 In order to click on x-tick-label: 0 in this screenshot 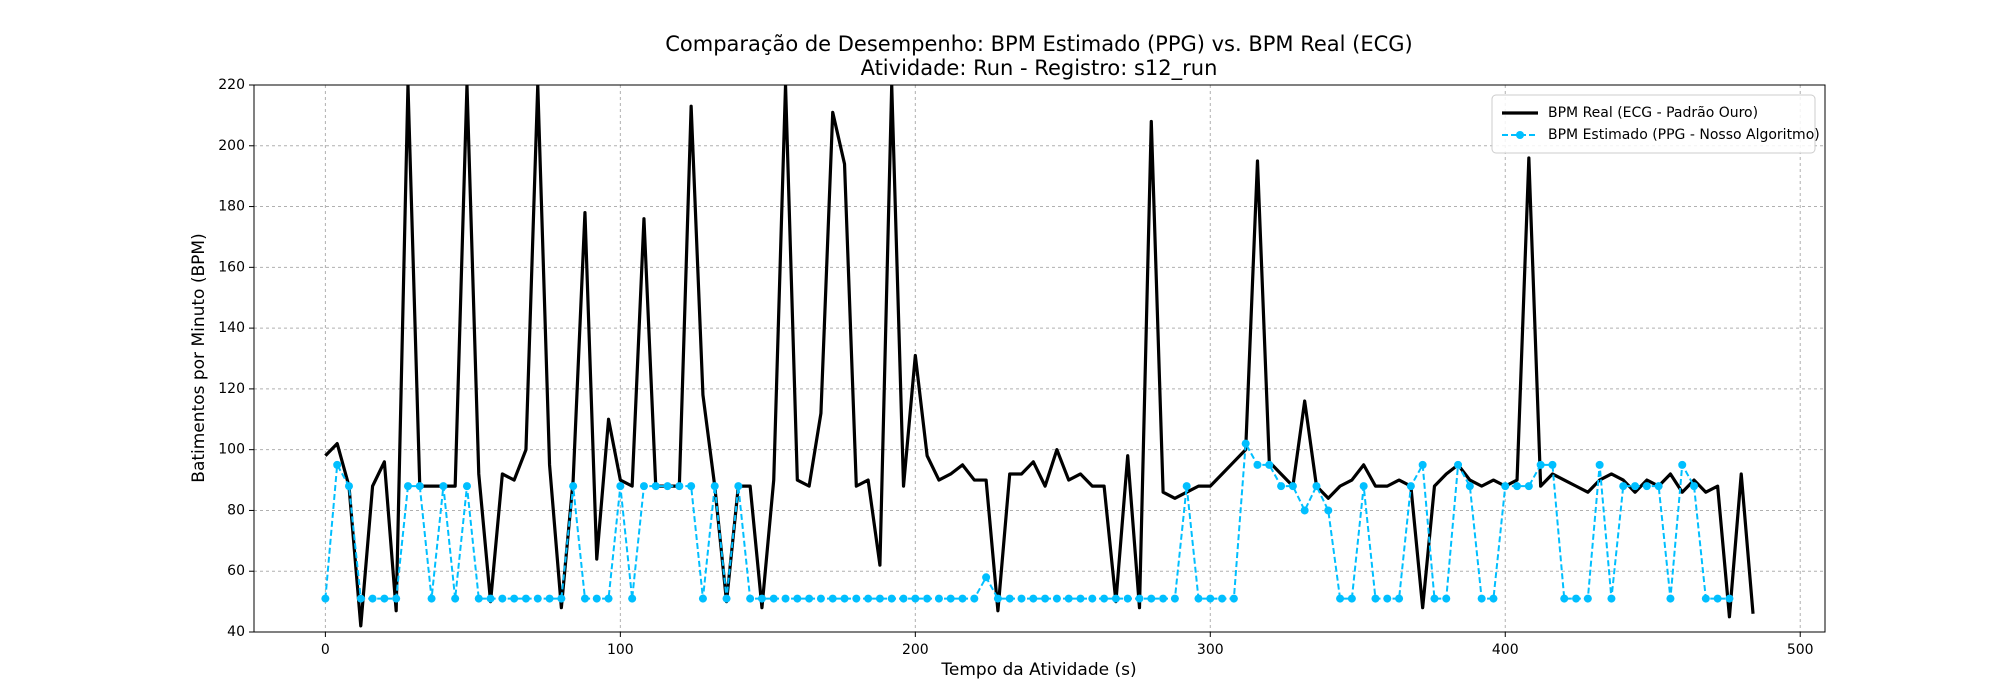, I will do `click(325, 650)`.